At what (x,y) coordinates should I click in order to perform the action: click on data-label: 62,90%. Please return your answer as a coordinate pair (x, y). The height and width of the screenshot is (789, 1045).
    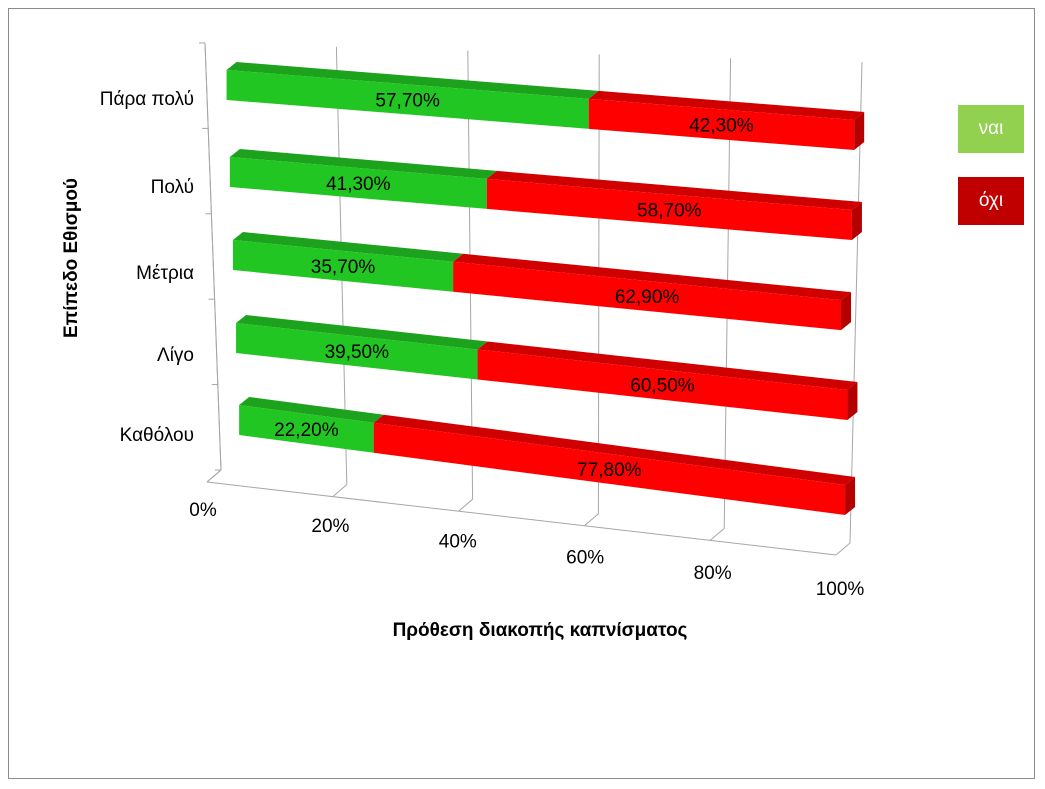
    Looking at the image, I should click on (647, 297).